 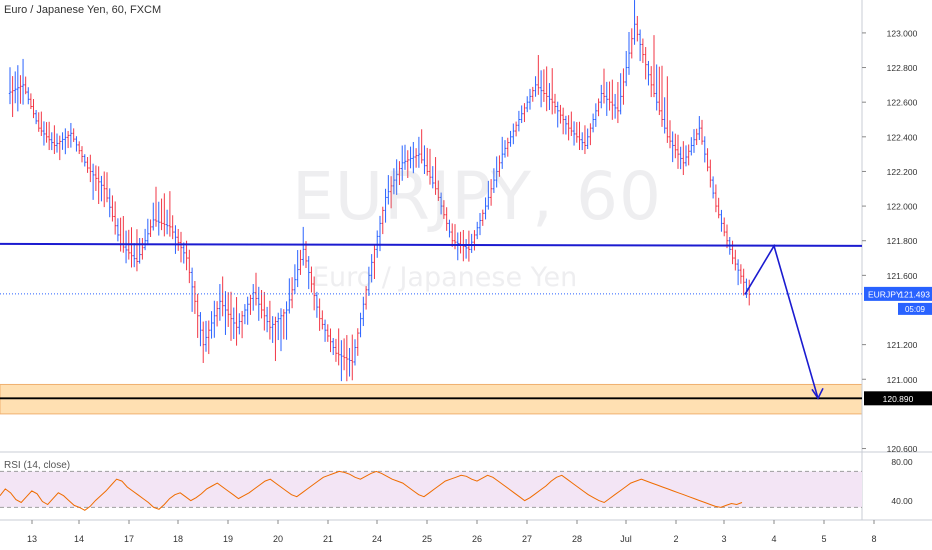 I want to click on countdown-badge, so click(x=915, y=308).